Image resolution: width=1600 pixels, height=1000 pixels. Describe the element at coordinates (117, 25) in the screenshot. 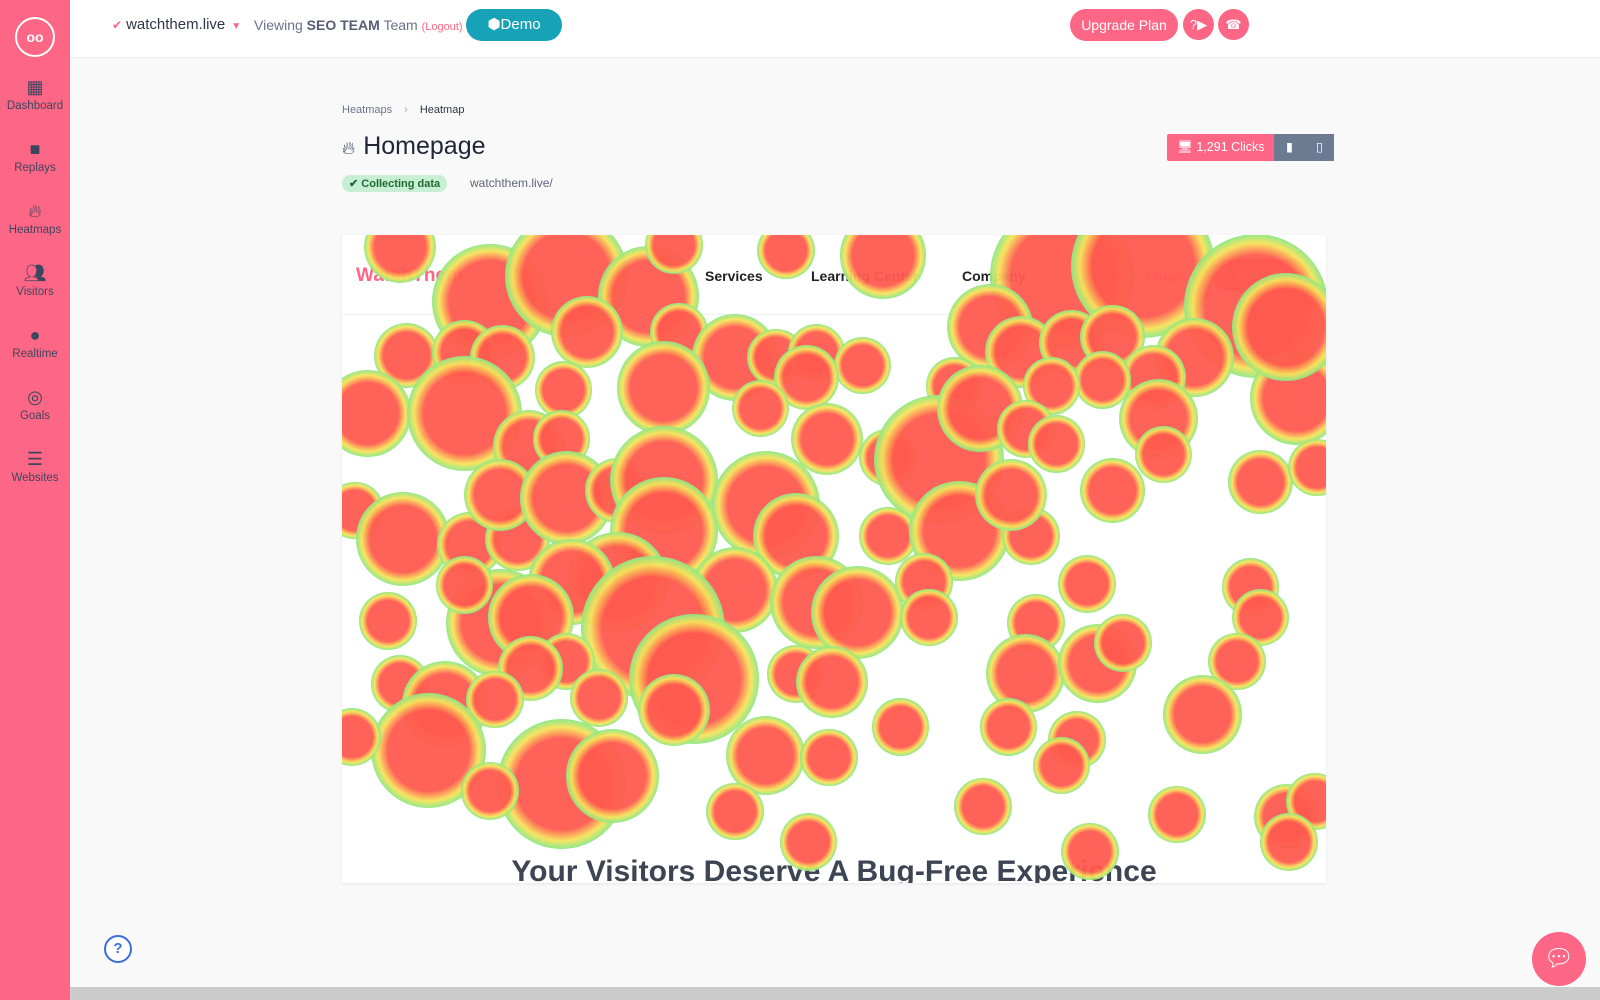

I see `check-circle-icon: ✔` at that location.